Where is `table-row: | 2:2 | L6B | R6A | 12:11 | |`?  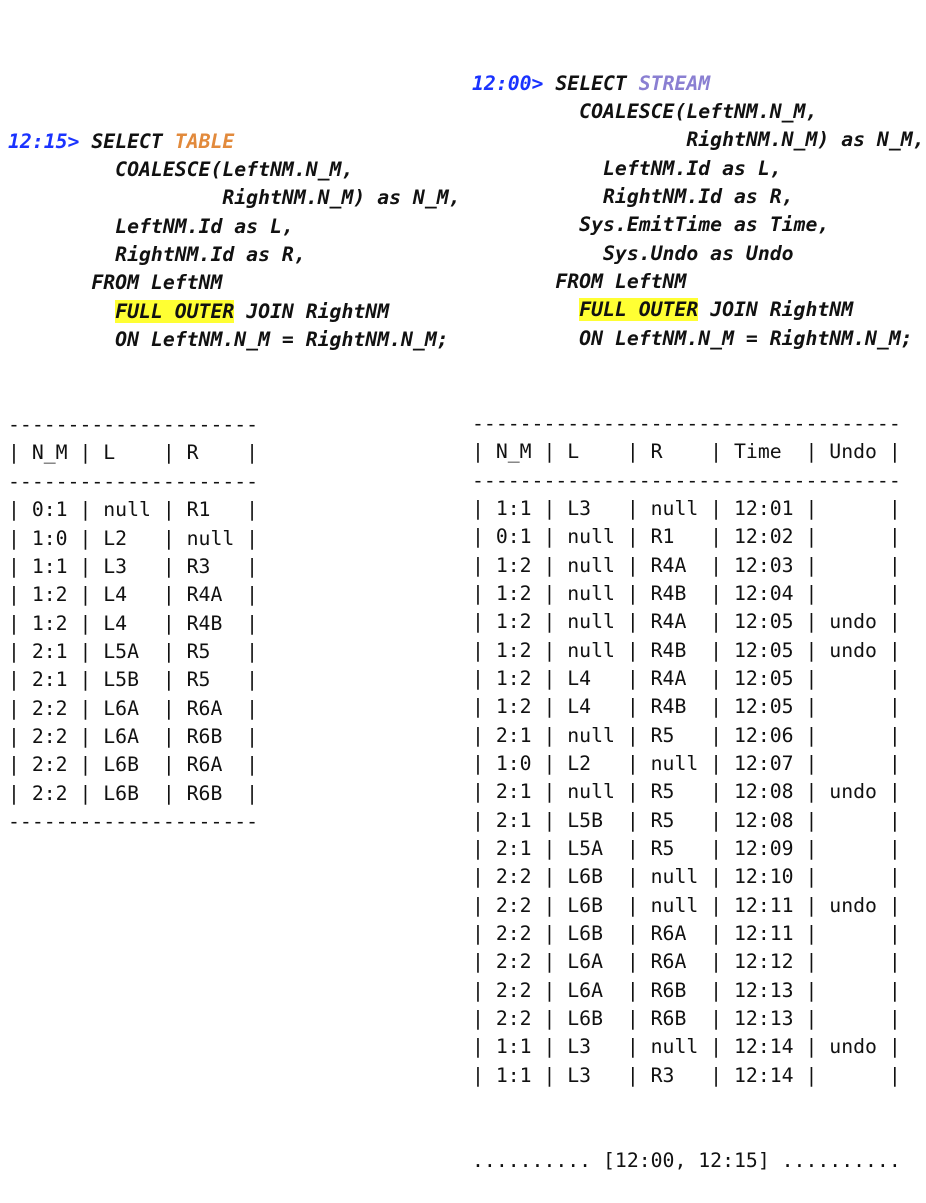 table-row: | 2:2 | L6B | R6A | 12:11 | | is located at coordinates (686, 933).